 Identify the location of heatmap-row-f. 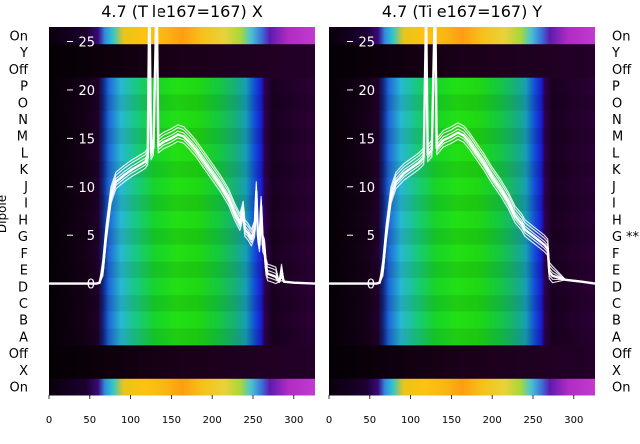
(462, 253).